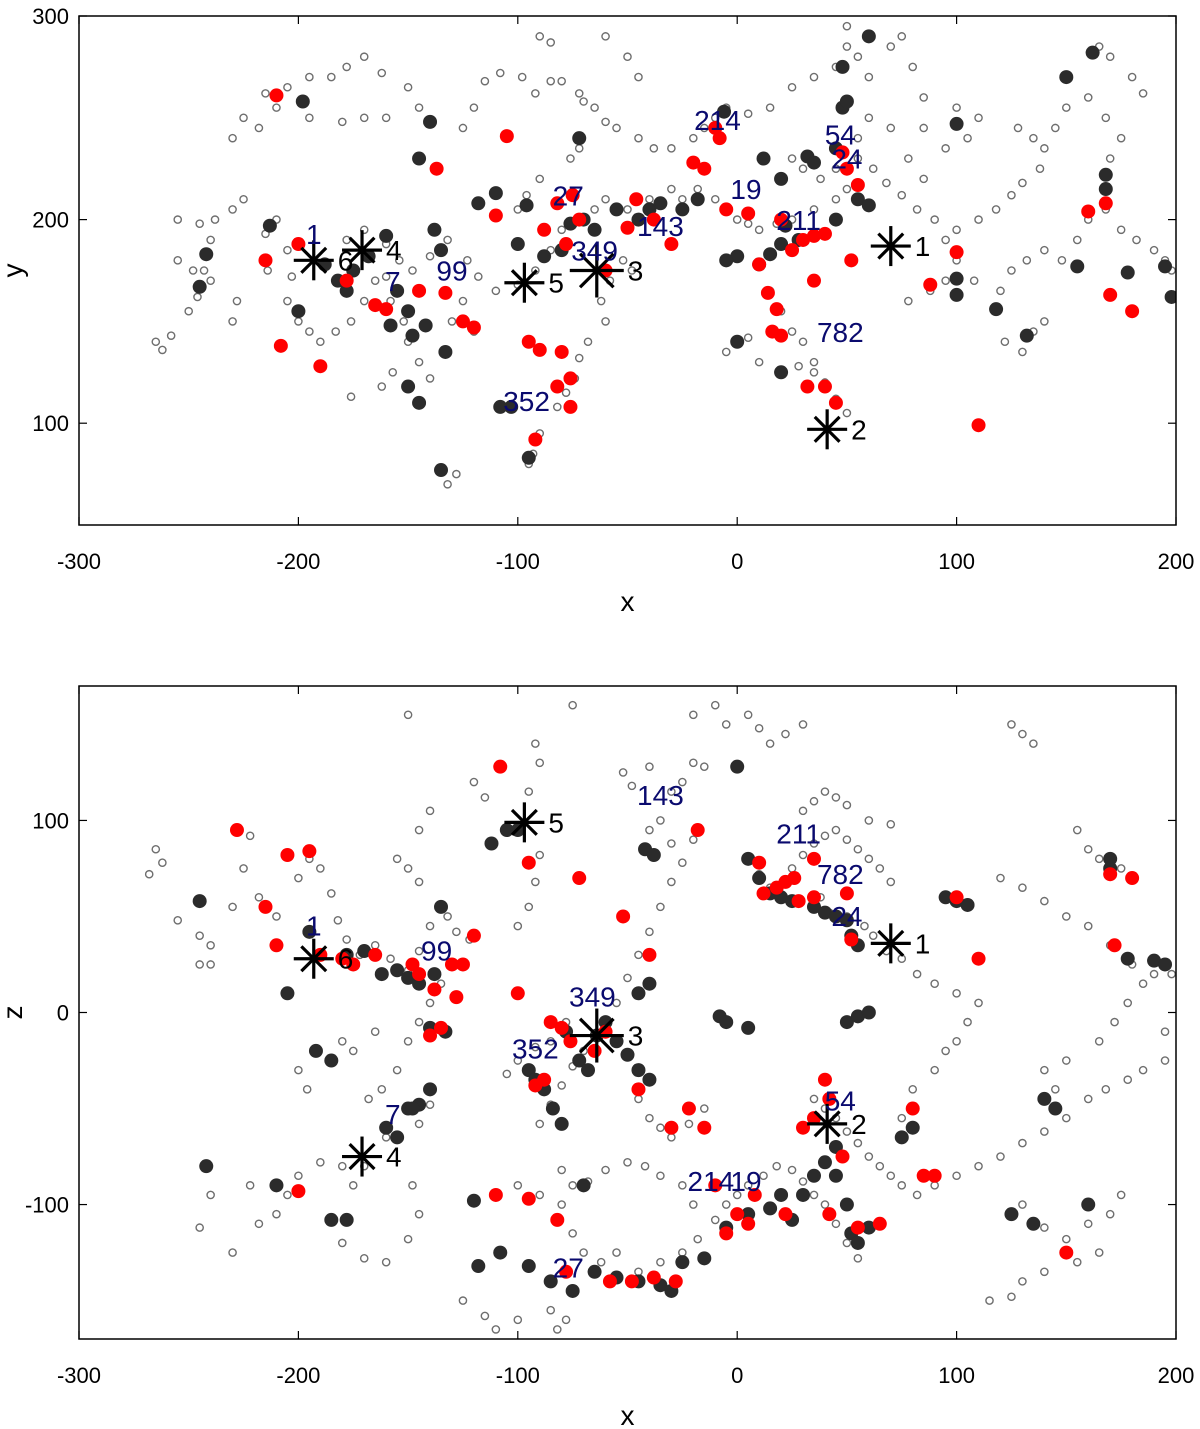 The image size is (1200, 1429). Describe the element at coordinates (891, 246) in the screenshot. I see `star-stroke` at that location.